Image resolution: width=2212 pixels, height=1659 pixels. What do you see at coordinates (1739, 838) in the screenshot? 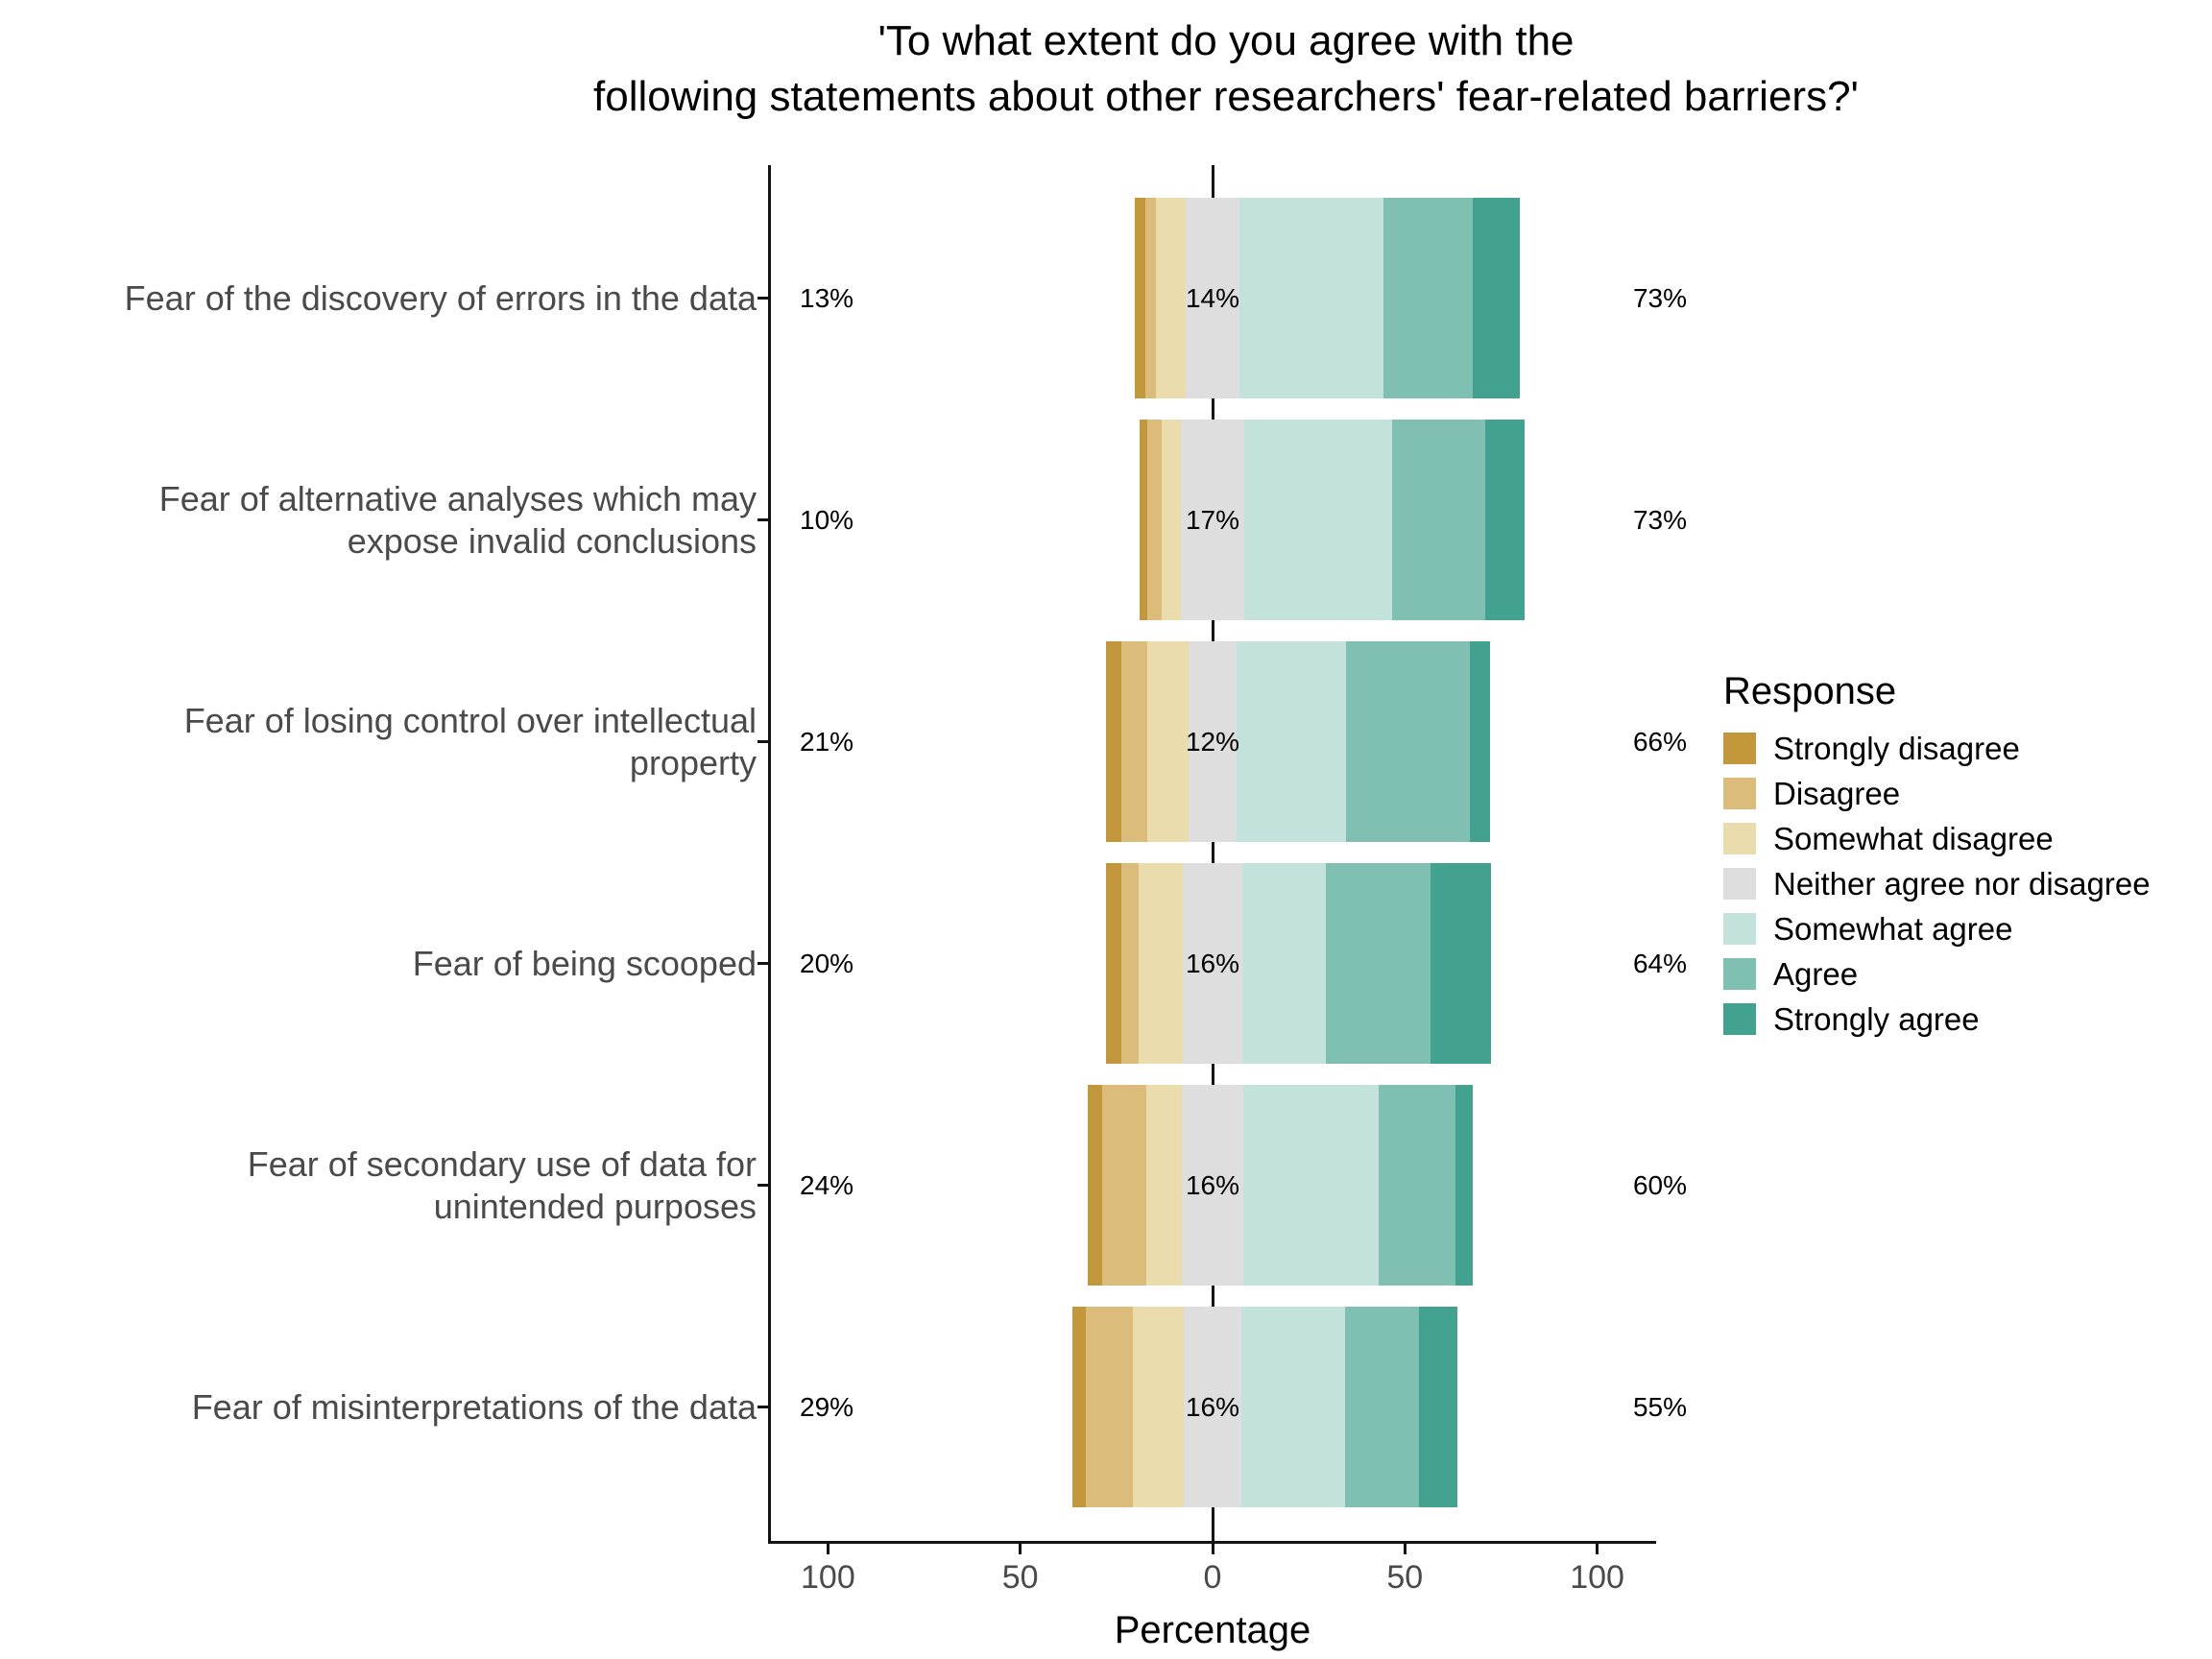
I see `legend-swatch-somewhat-disagree` at bounding box center [1739, 838].